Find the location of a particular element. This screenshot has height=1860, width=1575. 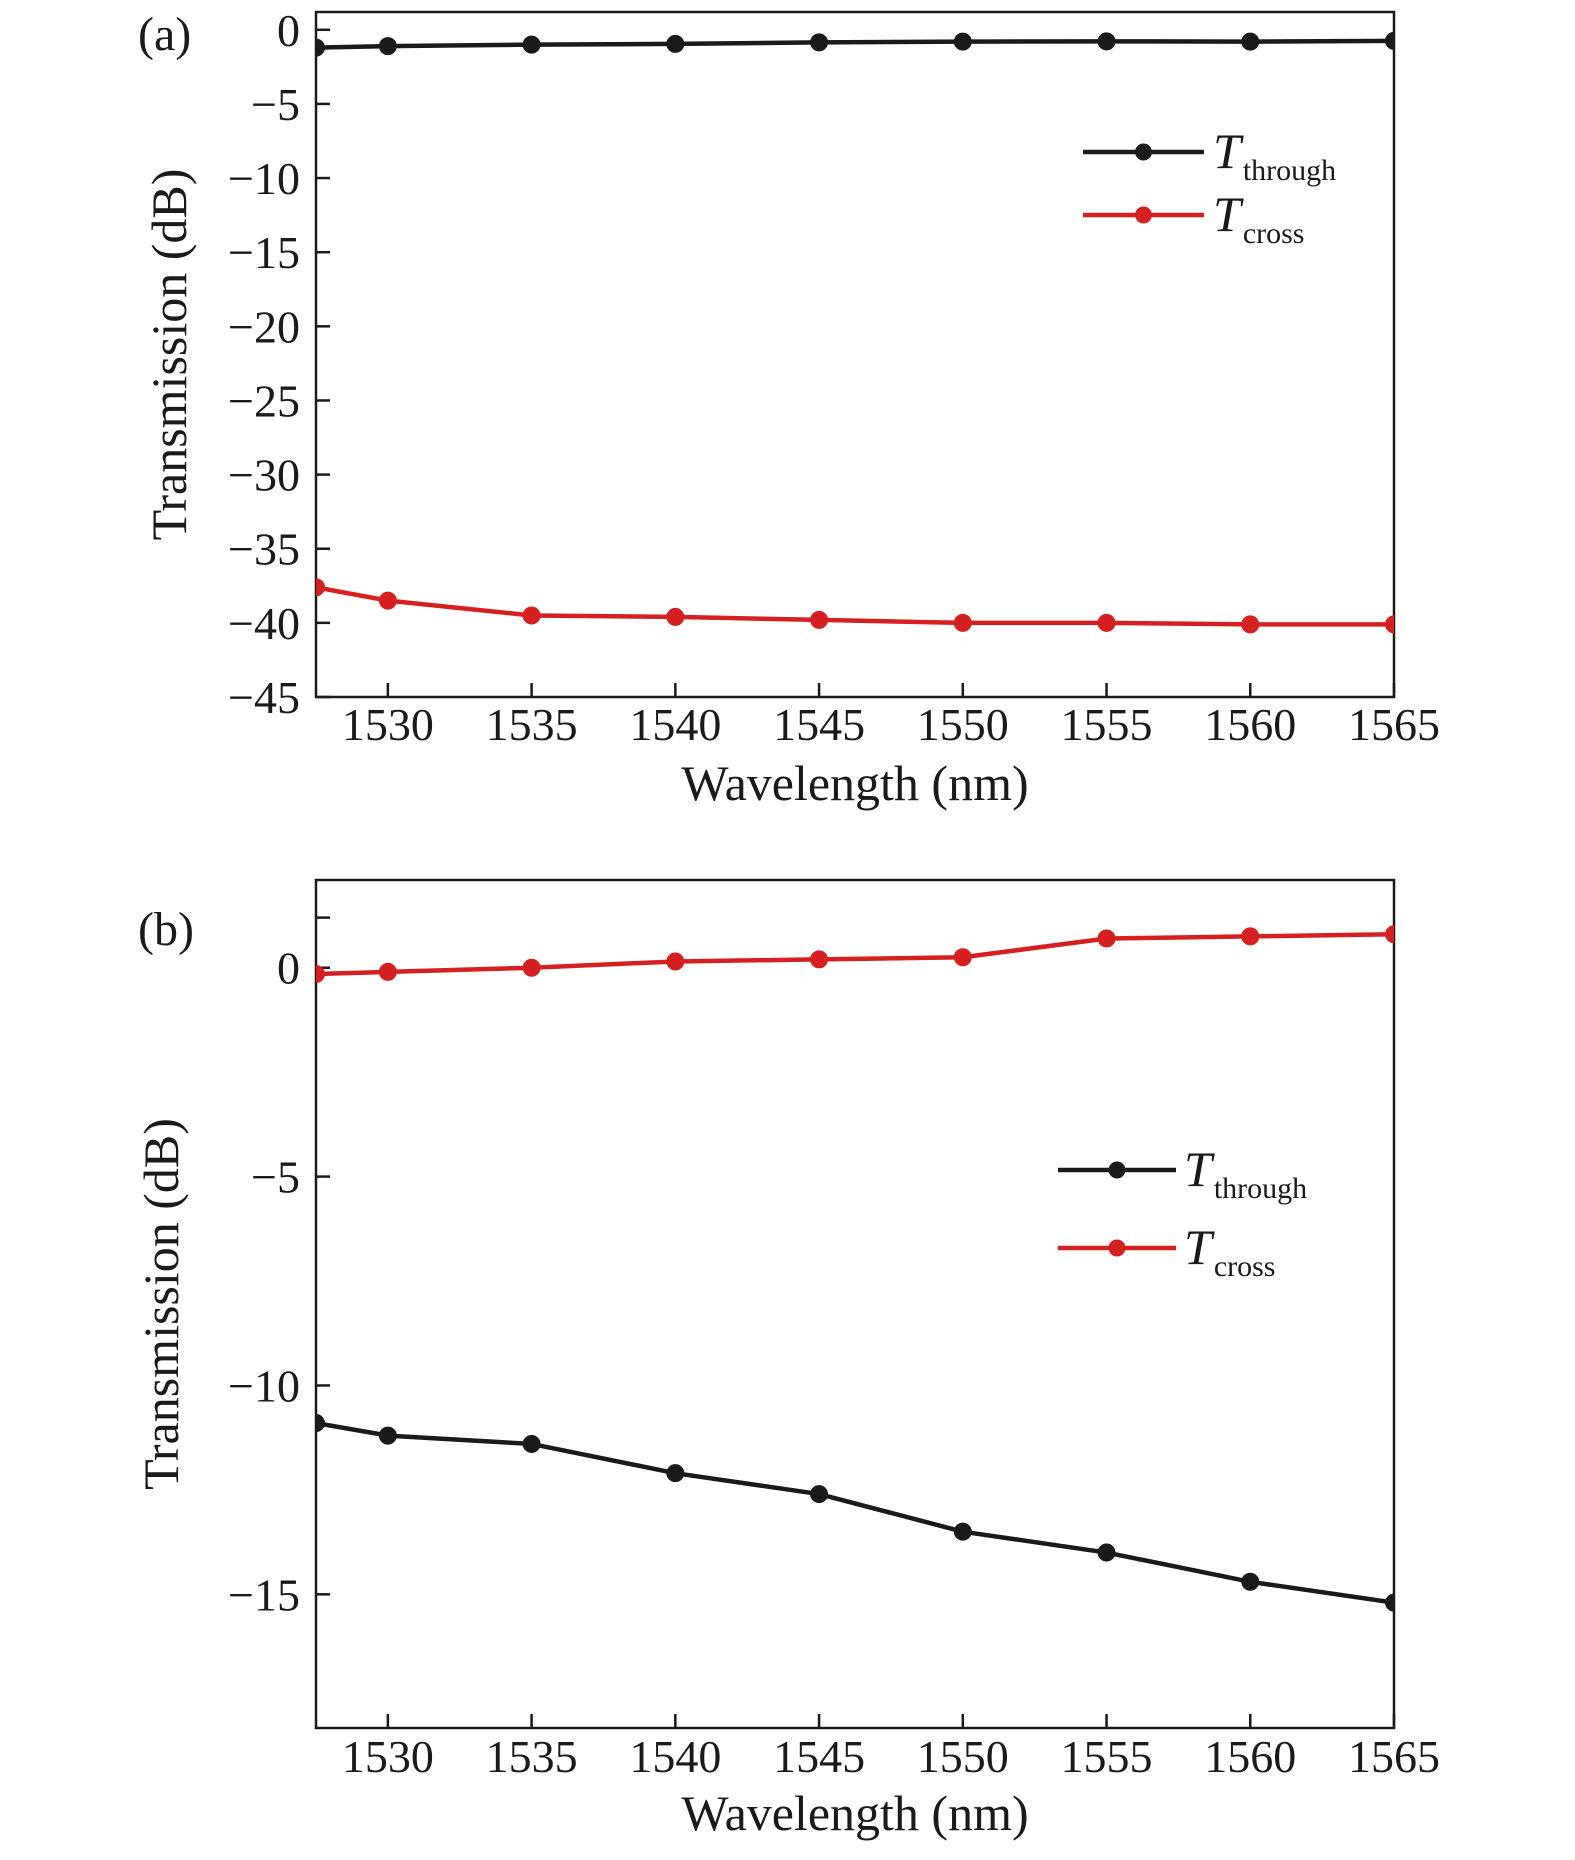

panel-label: (b) is located at coordinates (166, 929).